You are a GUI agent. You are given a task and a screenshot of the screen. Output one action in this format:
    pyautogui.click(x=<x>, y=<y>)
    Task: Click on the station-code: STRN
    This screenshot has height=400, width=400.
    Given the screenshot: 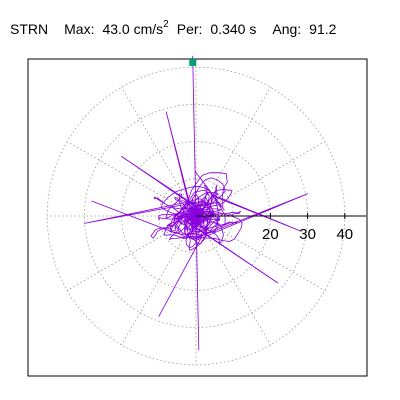 What is the action you would take?
    pyautogui.click(x=29, y=29)
    